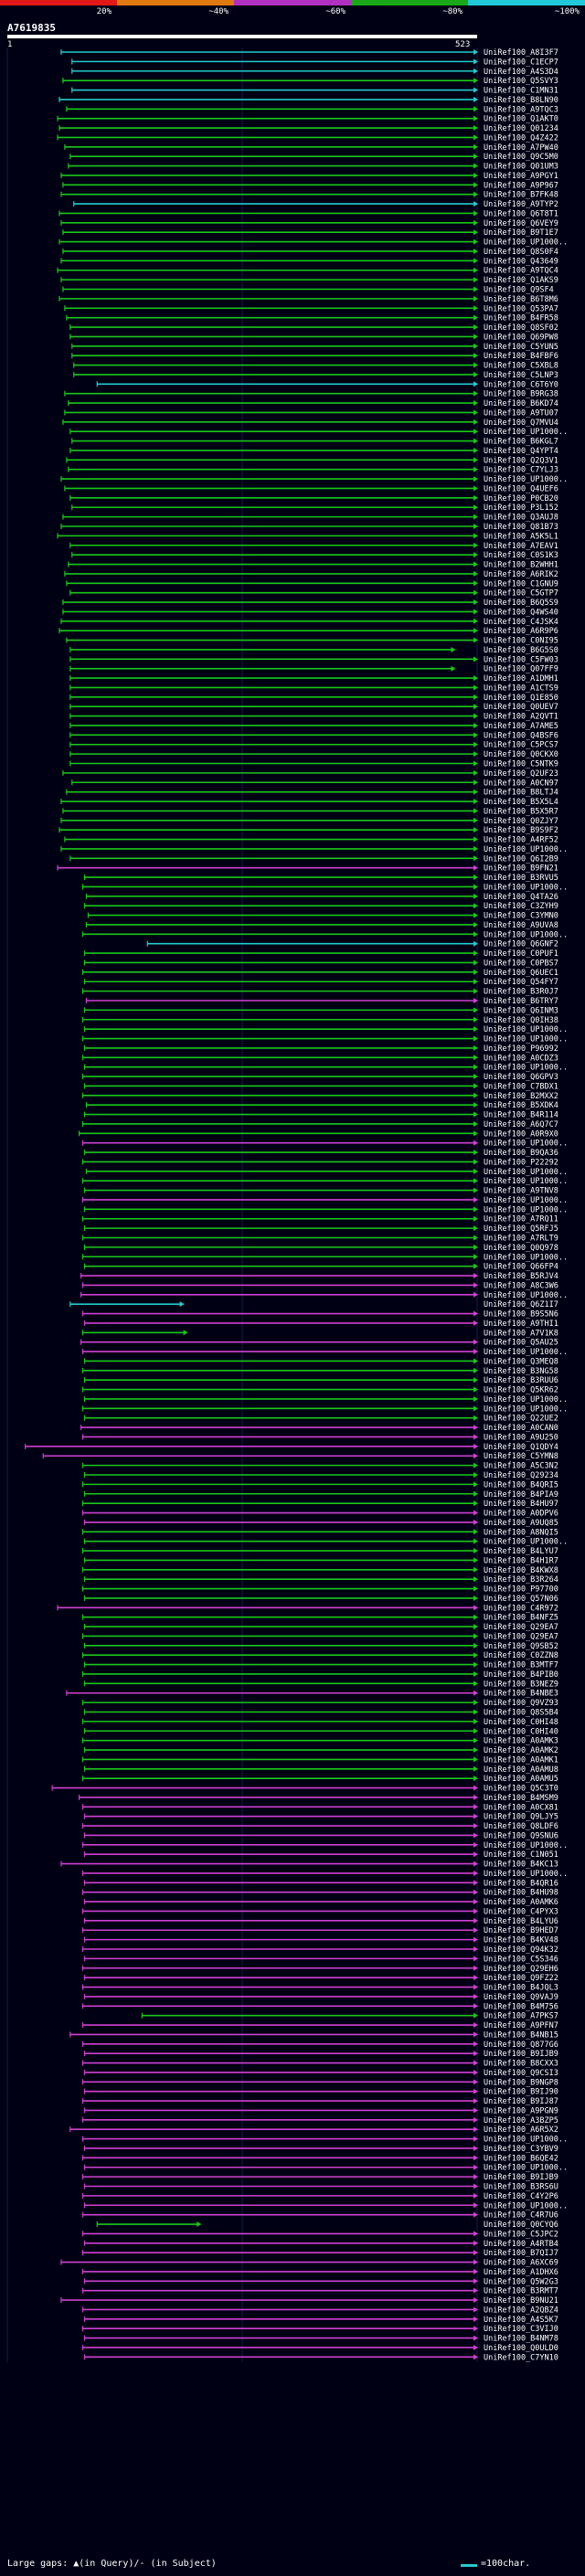 The width and height of the screenshot is (585, 2576). Describe the element at coordinates (521, 195) in the screenshot. I see `hit-label: UniRef100_B7FK48` at that location.